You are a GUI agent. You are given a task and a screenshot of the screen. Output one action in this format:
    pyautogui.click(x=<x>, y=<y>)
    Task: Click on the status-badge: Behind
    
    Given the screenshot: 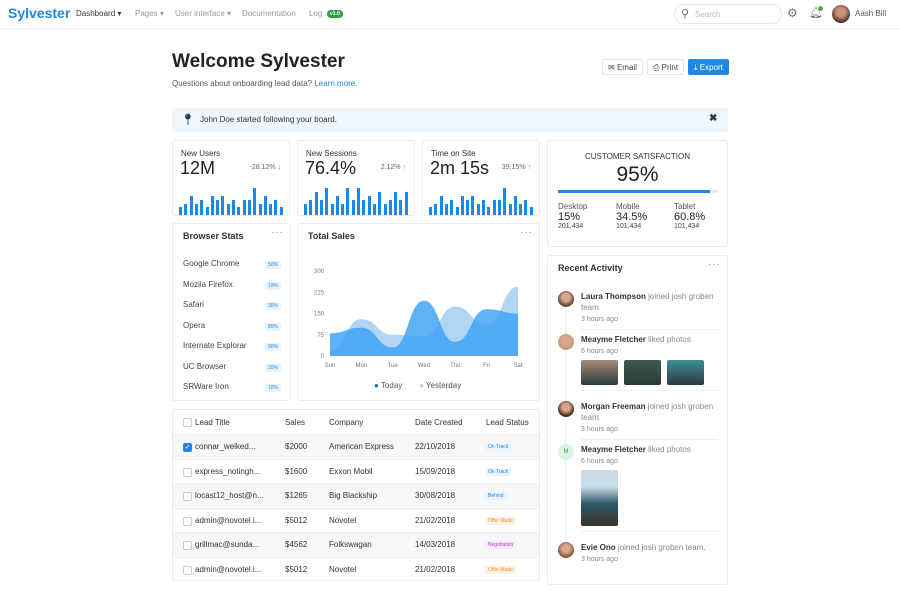 What is the action you would take?
    pyautogui.click(x=496, y=496)
    